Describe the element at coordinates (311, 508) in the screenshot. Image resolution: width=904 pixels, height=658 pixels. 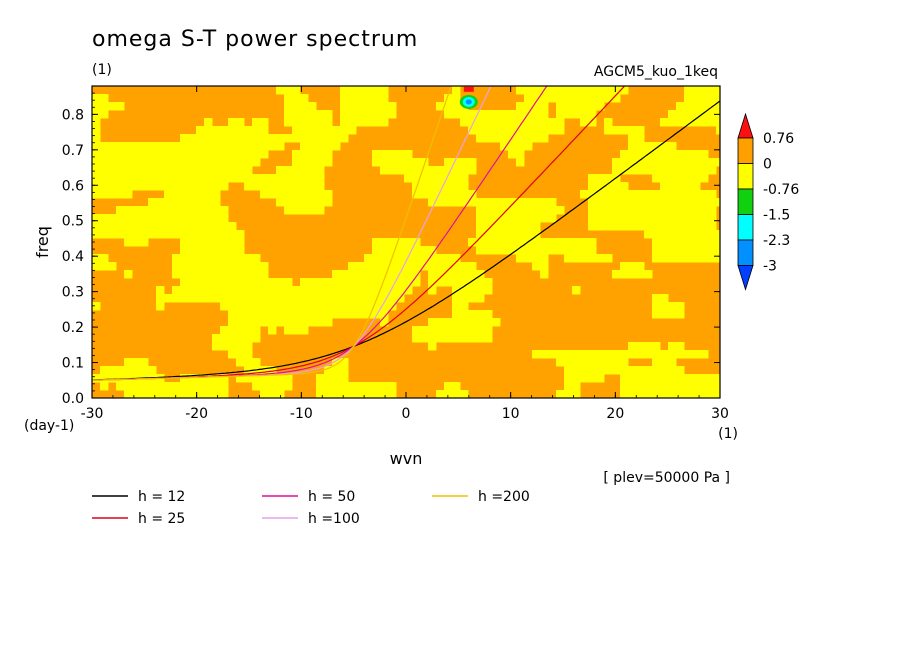
I see `legend: h = 12 h = 25 h = 50 h =100 h =200` at that location.